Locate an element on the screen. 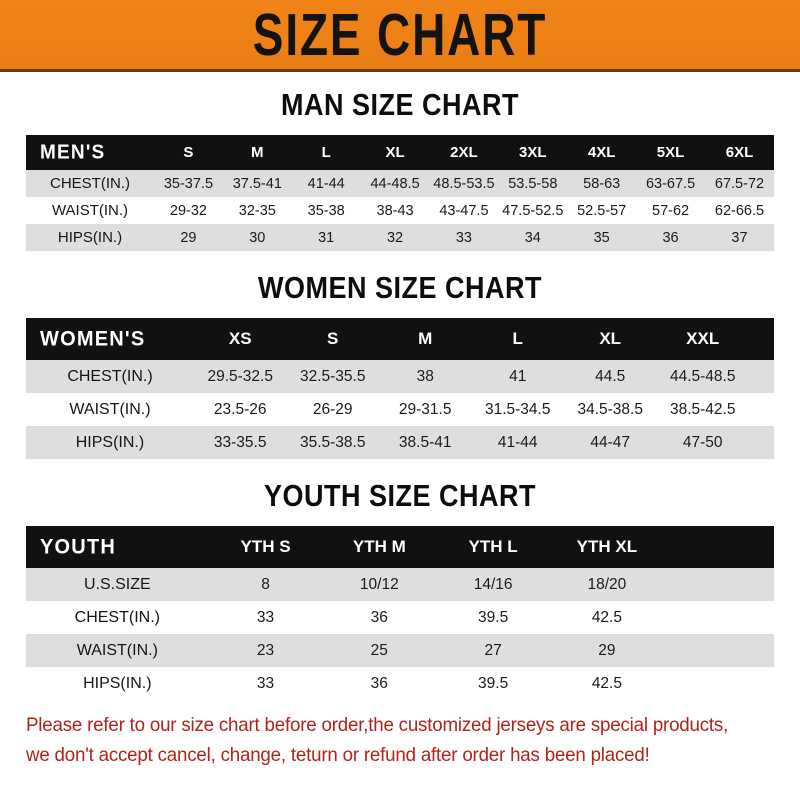 The width and height of the screenshot is (800, 800). women-measurement-cell: 38.5-42.5 is located at coordinates (702, 409).